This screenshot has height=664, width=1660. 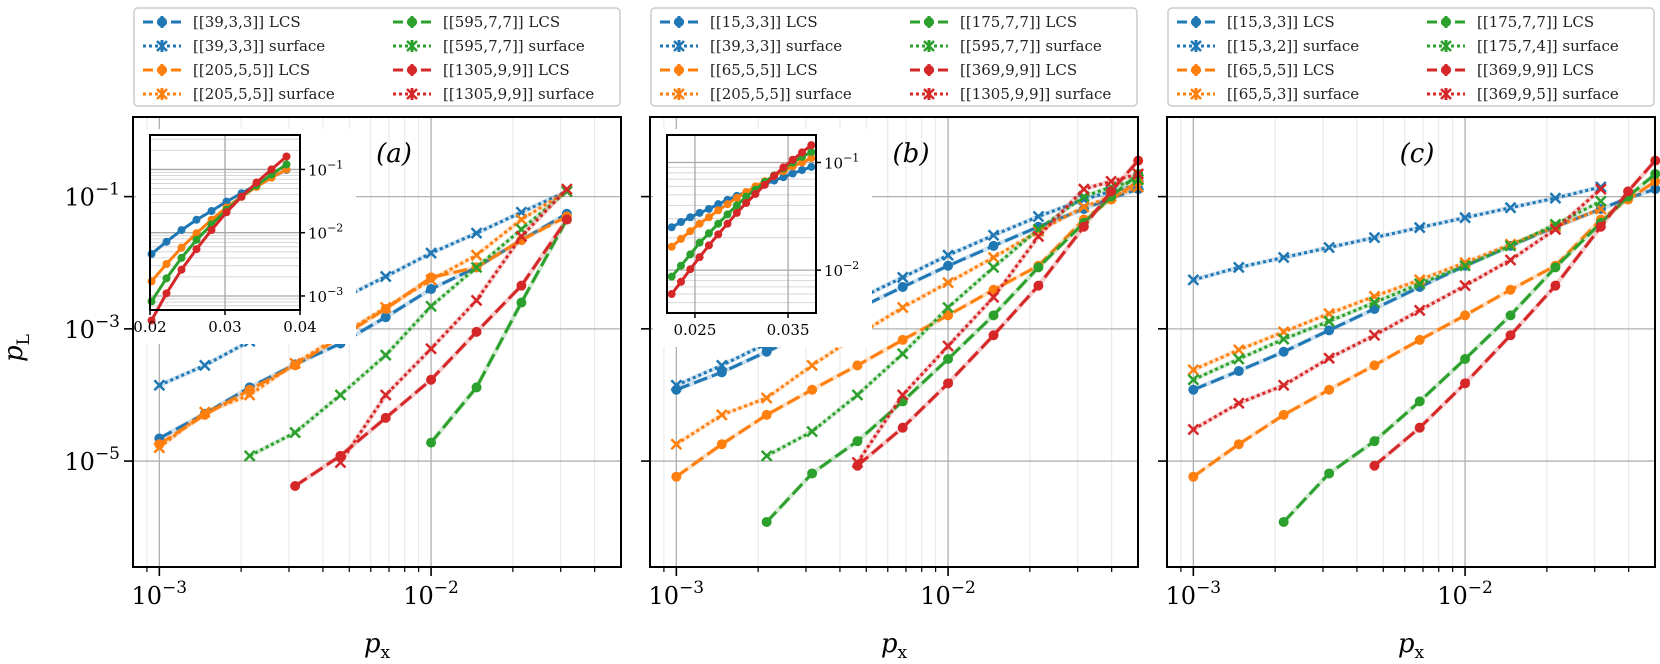 What do you see at coordinates (911, 154) in the screenshot?
I see `panel-label: (b)` at bounding box center [911, 154].